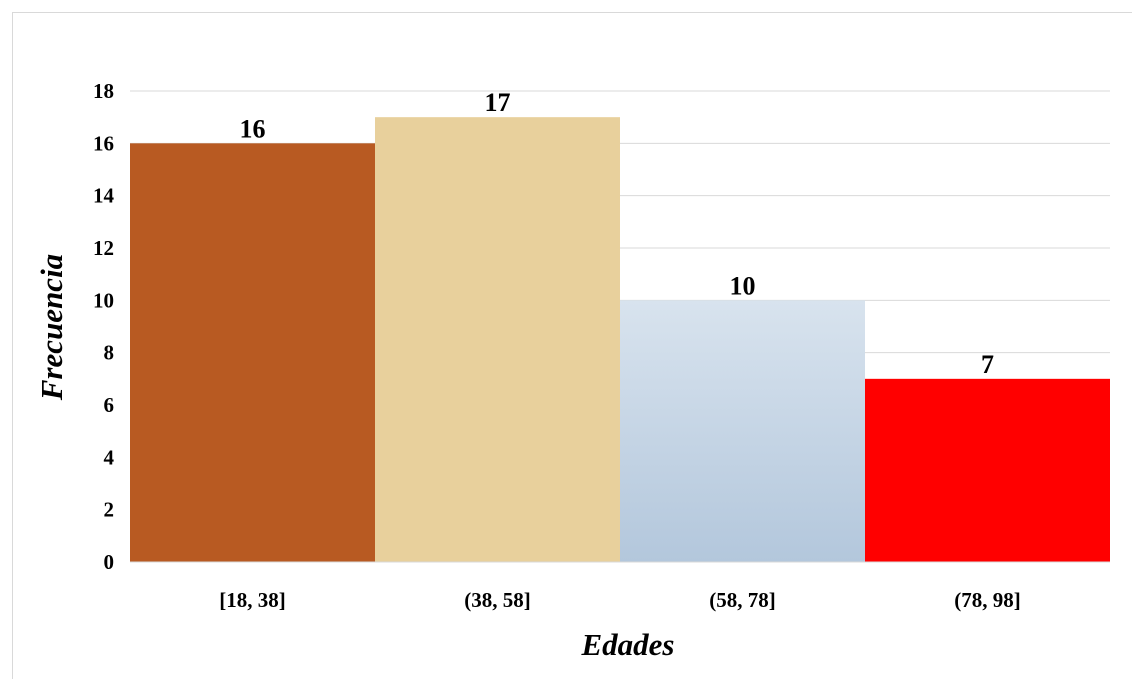 This screenshot has height=679, width=1134. Describe the element at coordinates (51, 327) in the screenshot. I see `y-axis-title: Frecuencia` at that location.